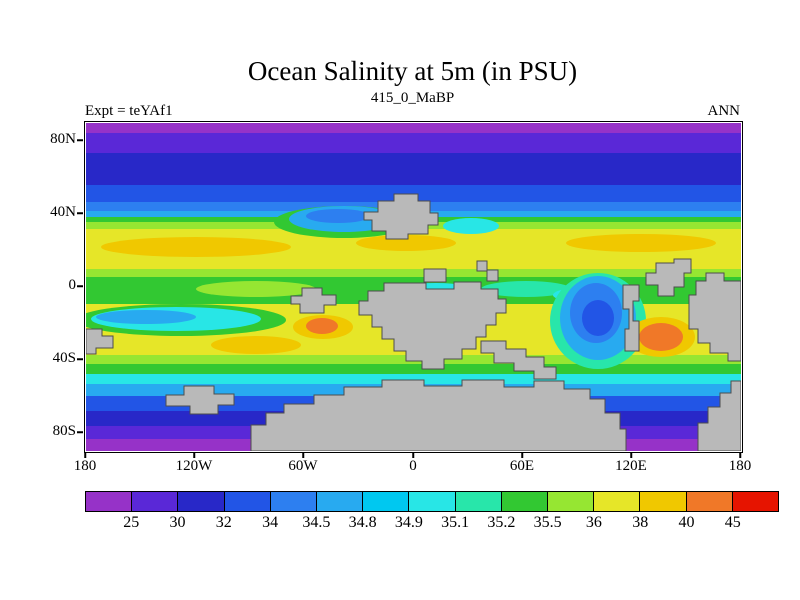 Image resolution: width=800 pixels, height=600 pixels. I want to click on colorbar-label: 35.2, so click(501, 522).